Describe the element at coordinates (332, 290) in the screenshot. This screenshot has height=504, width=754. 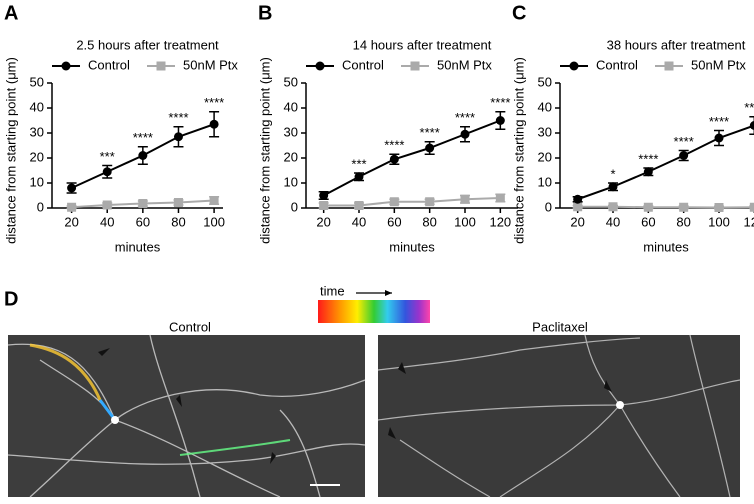
I see `time-label: time` at that location.